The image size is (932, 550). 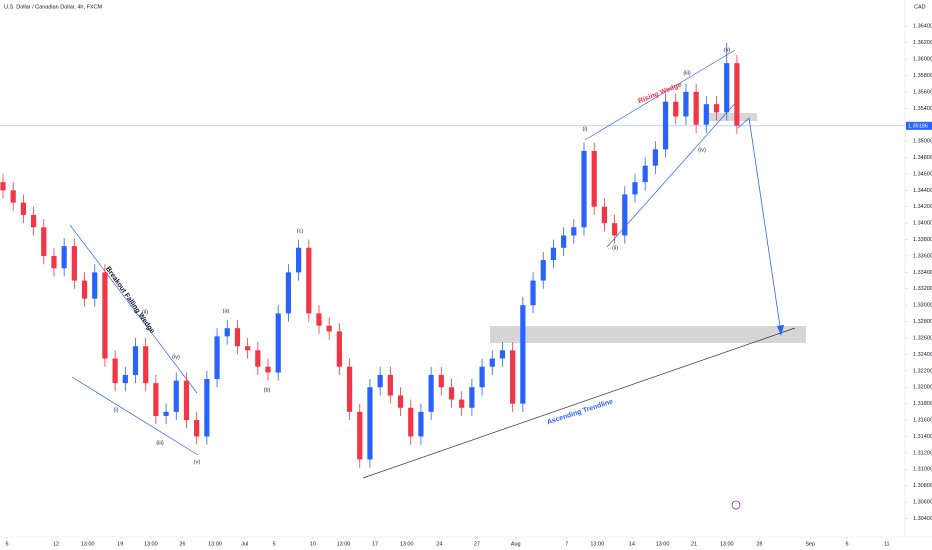 I want to click on y-tick-label: 1.36200, so click(x=922, y=43).